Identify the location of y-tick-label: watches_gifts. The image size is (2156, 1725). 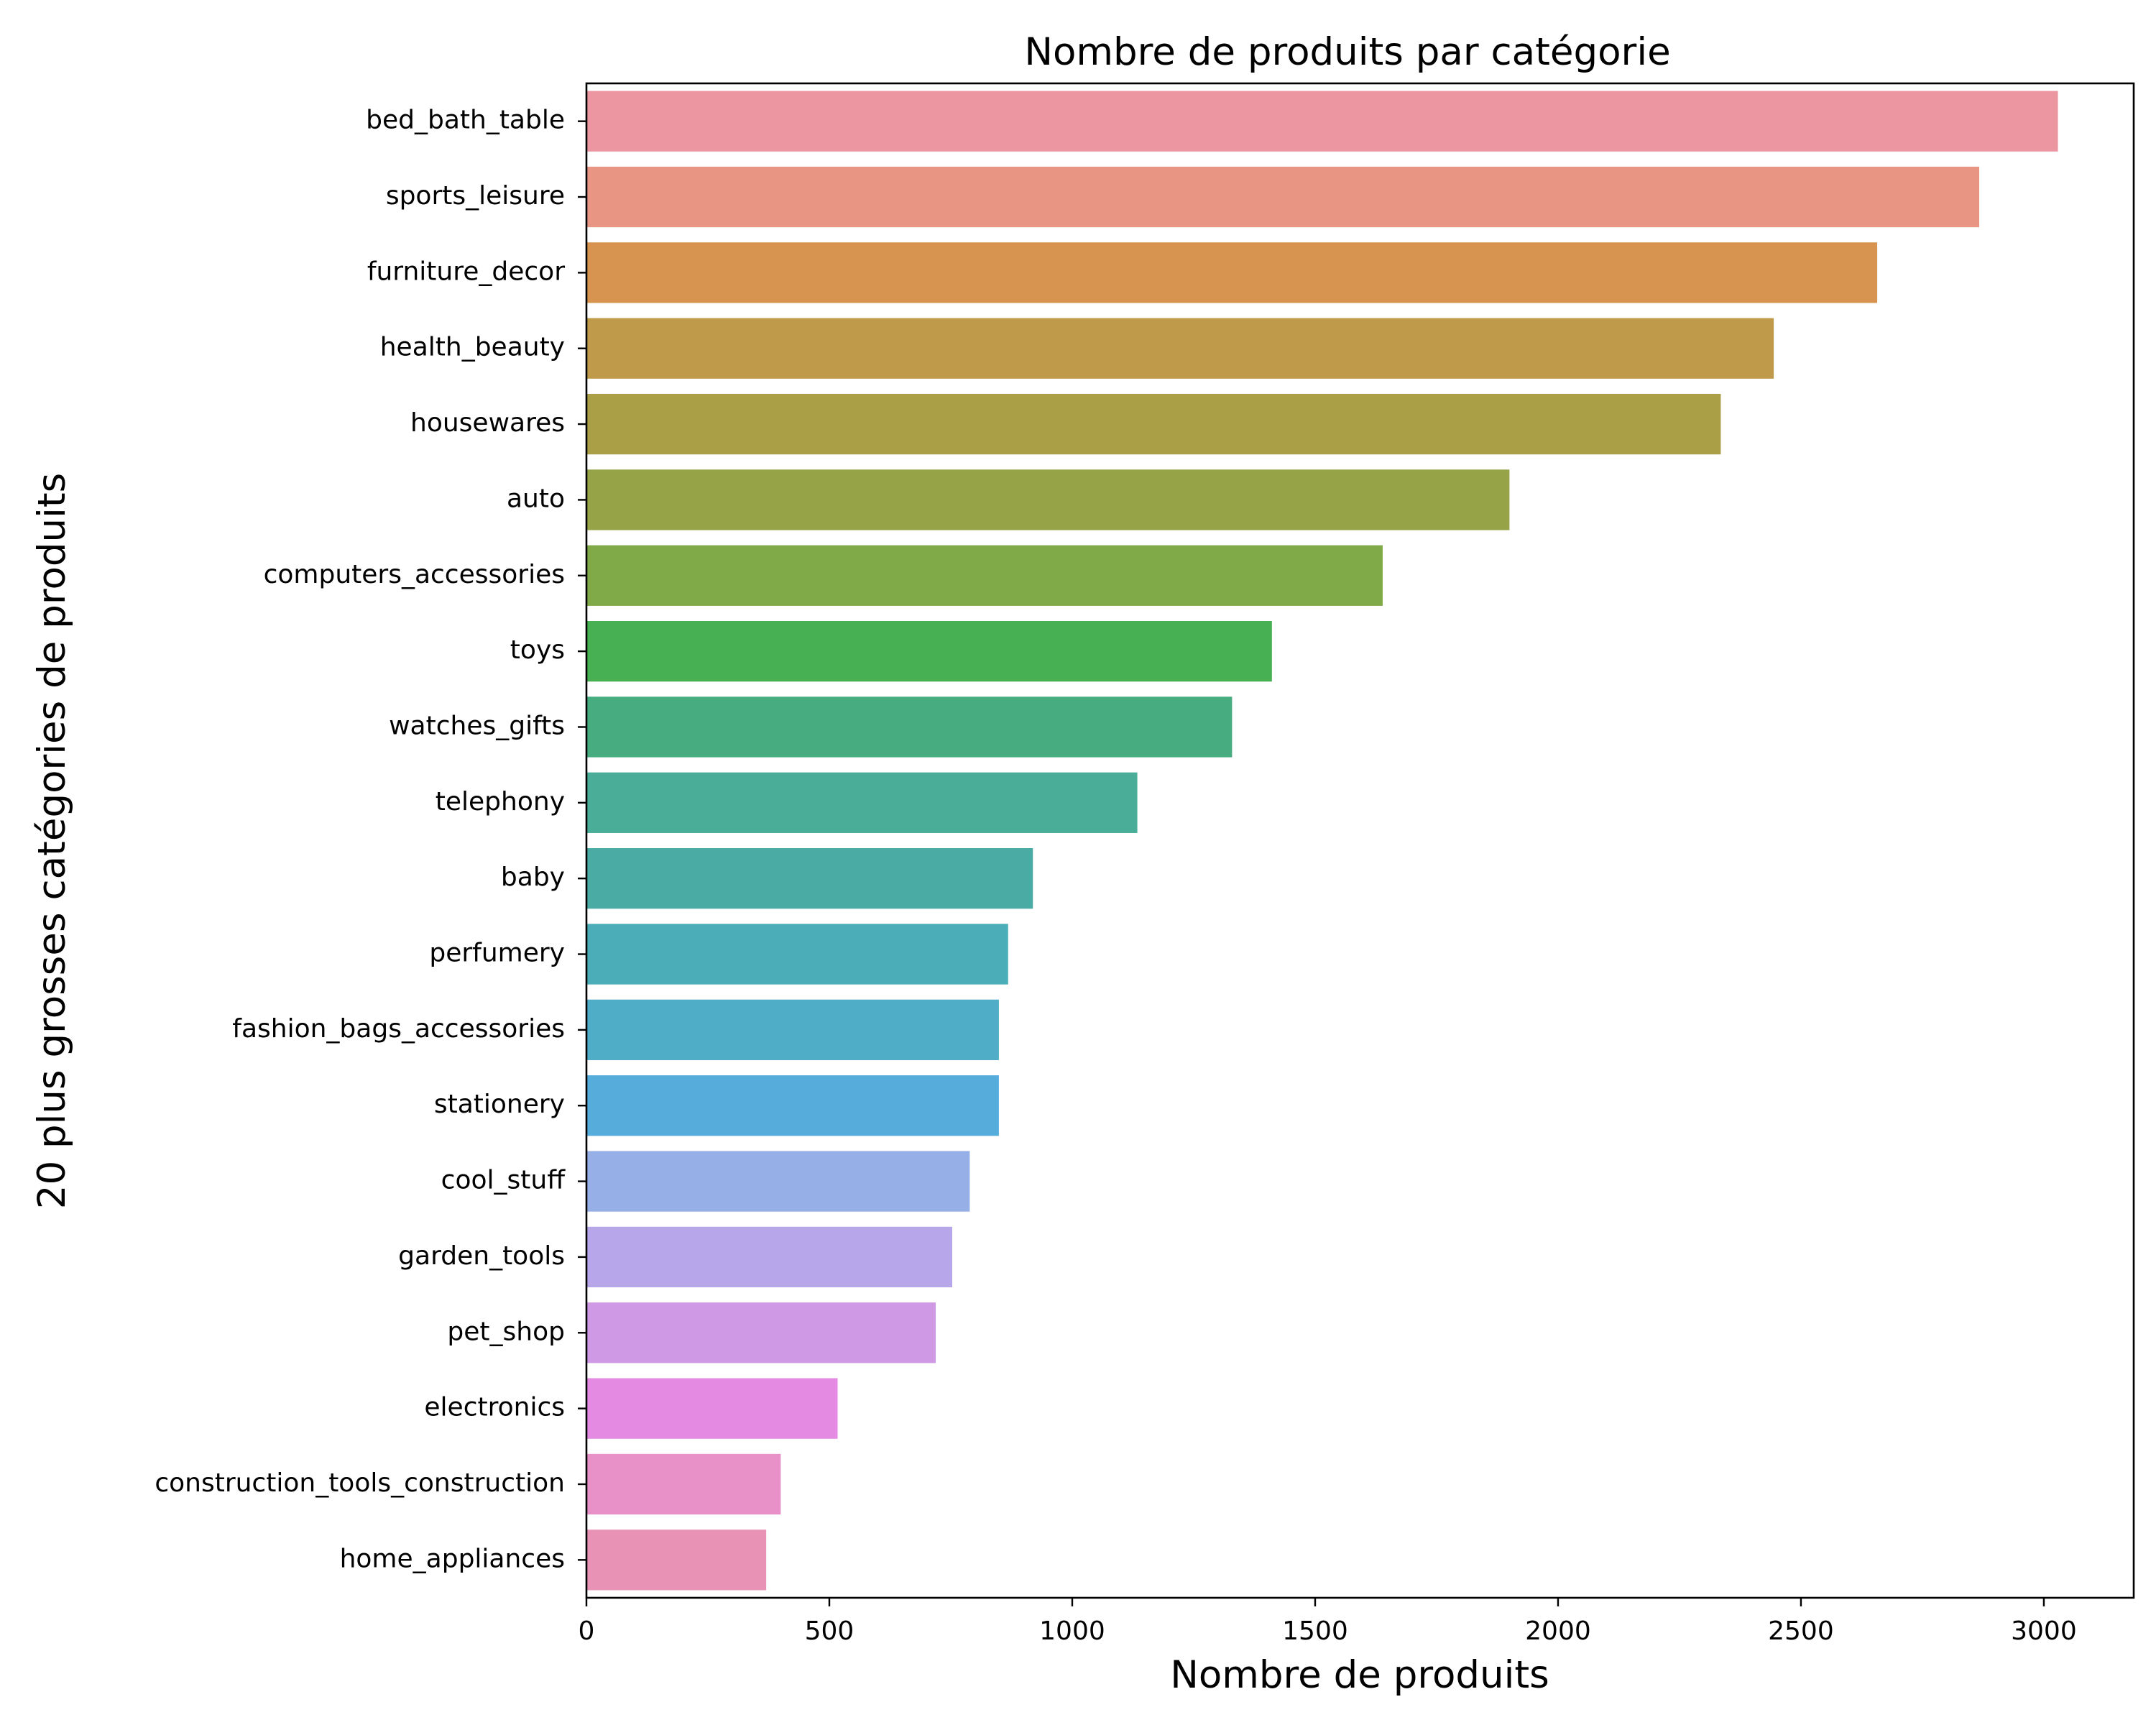
(477, 725).